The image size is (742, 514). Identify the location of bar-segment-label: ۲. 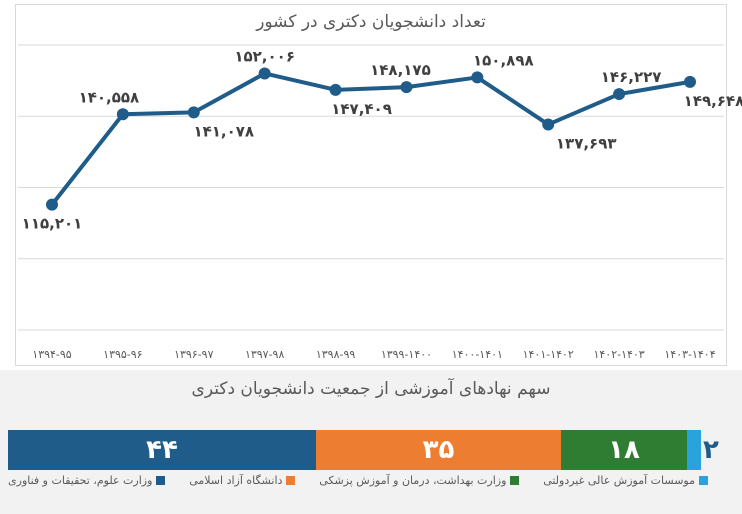
(711, 450).